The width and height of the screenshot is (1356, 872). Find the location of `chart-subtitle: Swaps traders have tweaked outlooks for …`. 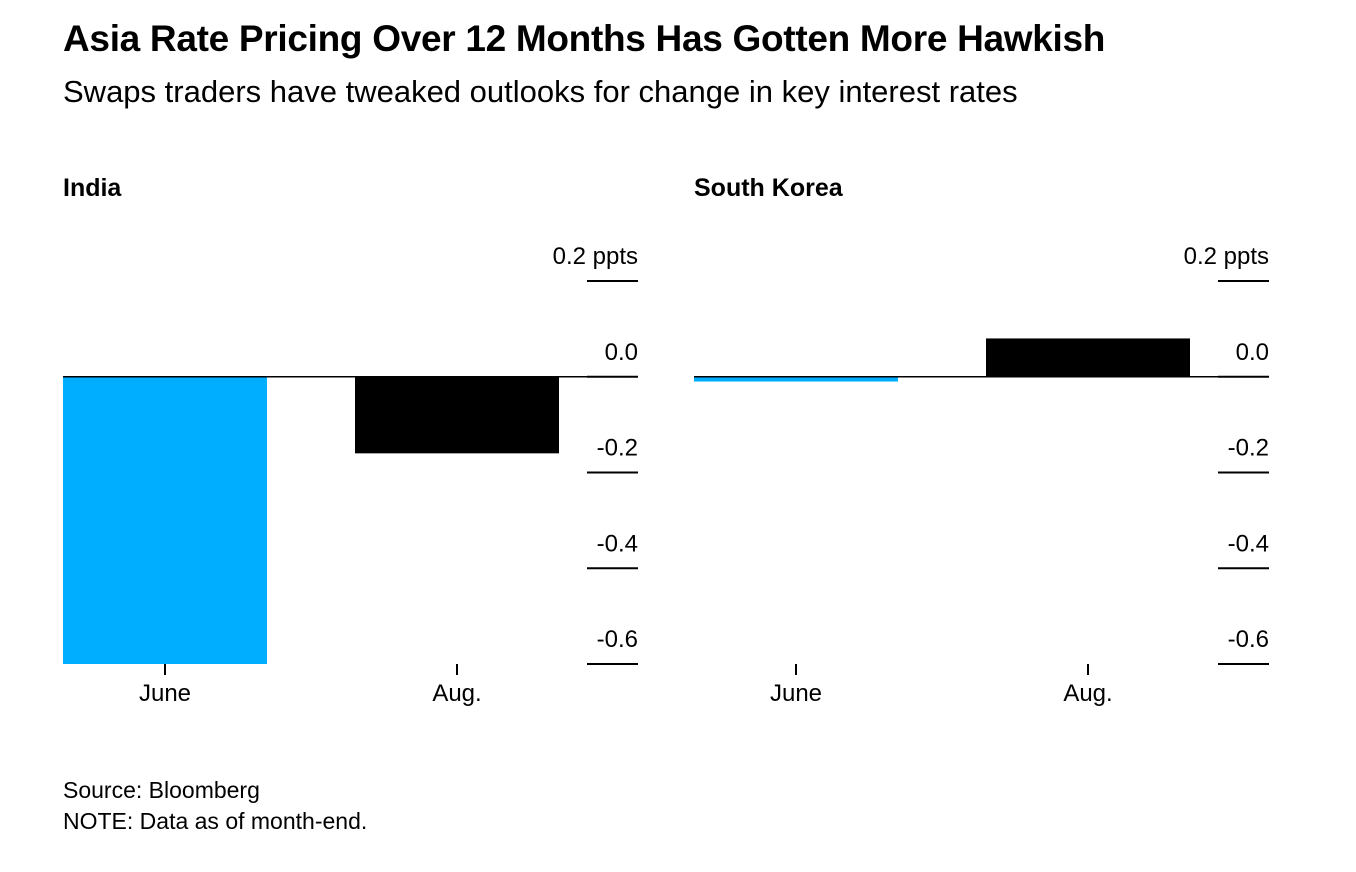

chart-subtitle: Swaps traders have tweaked outlooks for … is located at coordinates (540, 91).